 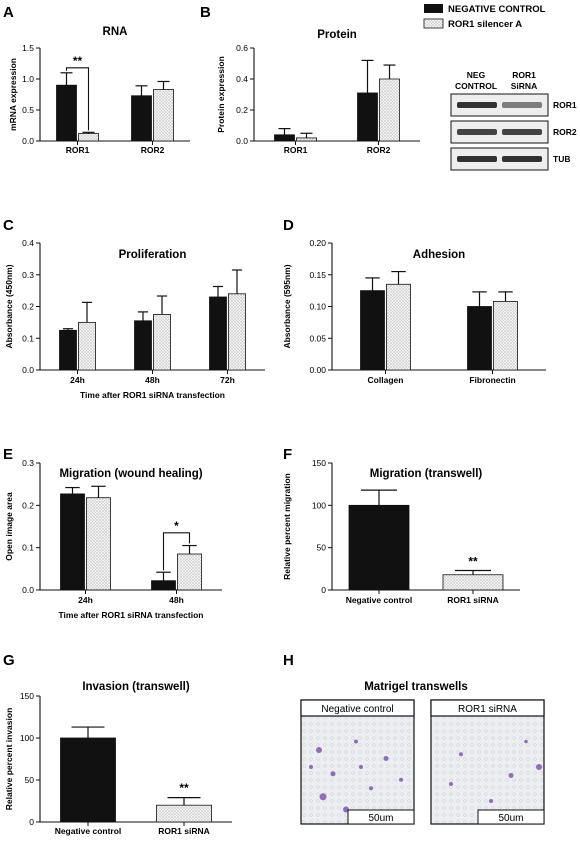 What do you see at coordinates (205, 12) in the screenshot?
I see `panel-letter-b: B` at bounding box center [205, 12].